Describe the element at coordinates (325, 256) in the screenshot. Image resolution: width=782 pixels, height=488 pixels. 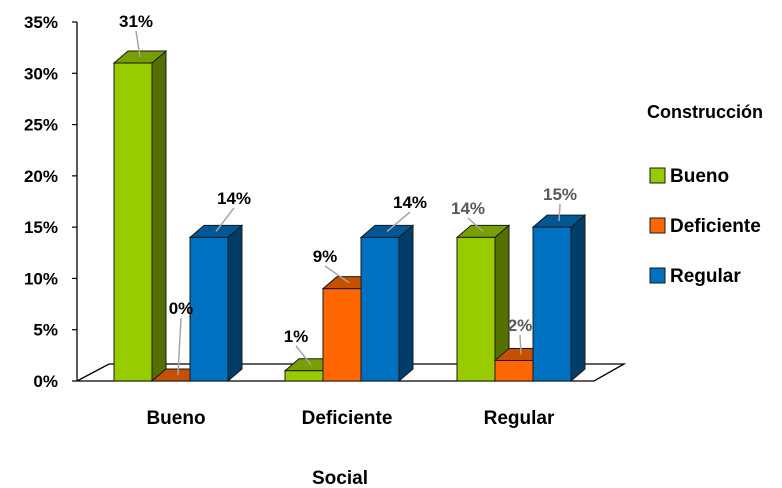
I see `data-label: 9%` at that location.